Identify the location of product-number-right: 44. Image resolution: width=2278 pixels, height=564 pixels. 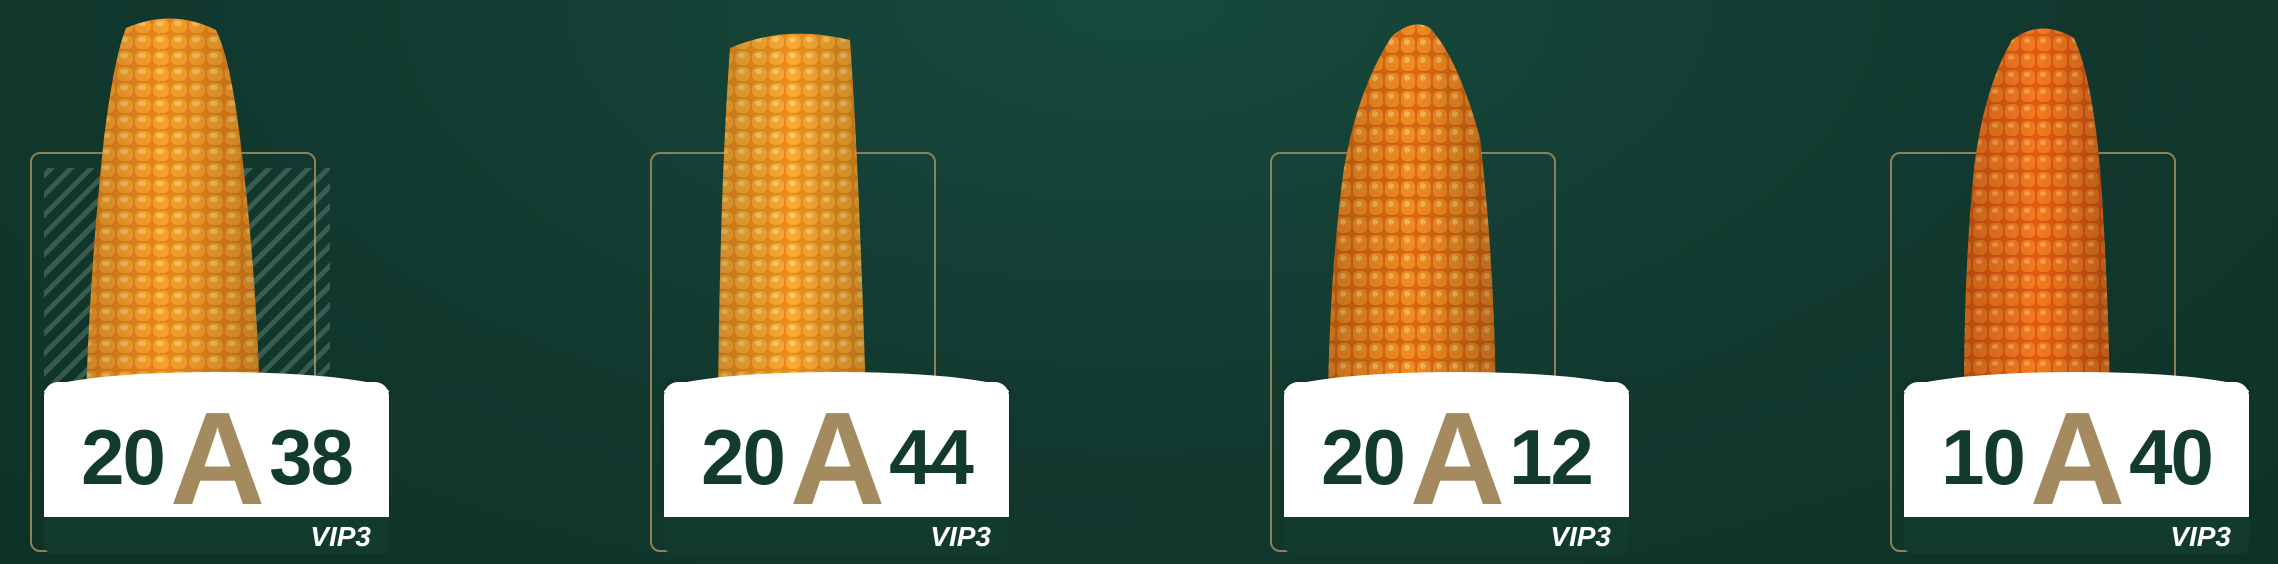
(931, 457).